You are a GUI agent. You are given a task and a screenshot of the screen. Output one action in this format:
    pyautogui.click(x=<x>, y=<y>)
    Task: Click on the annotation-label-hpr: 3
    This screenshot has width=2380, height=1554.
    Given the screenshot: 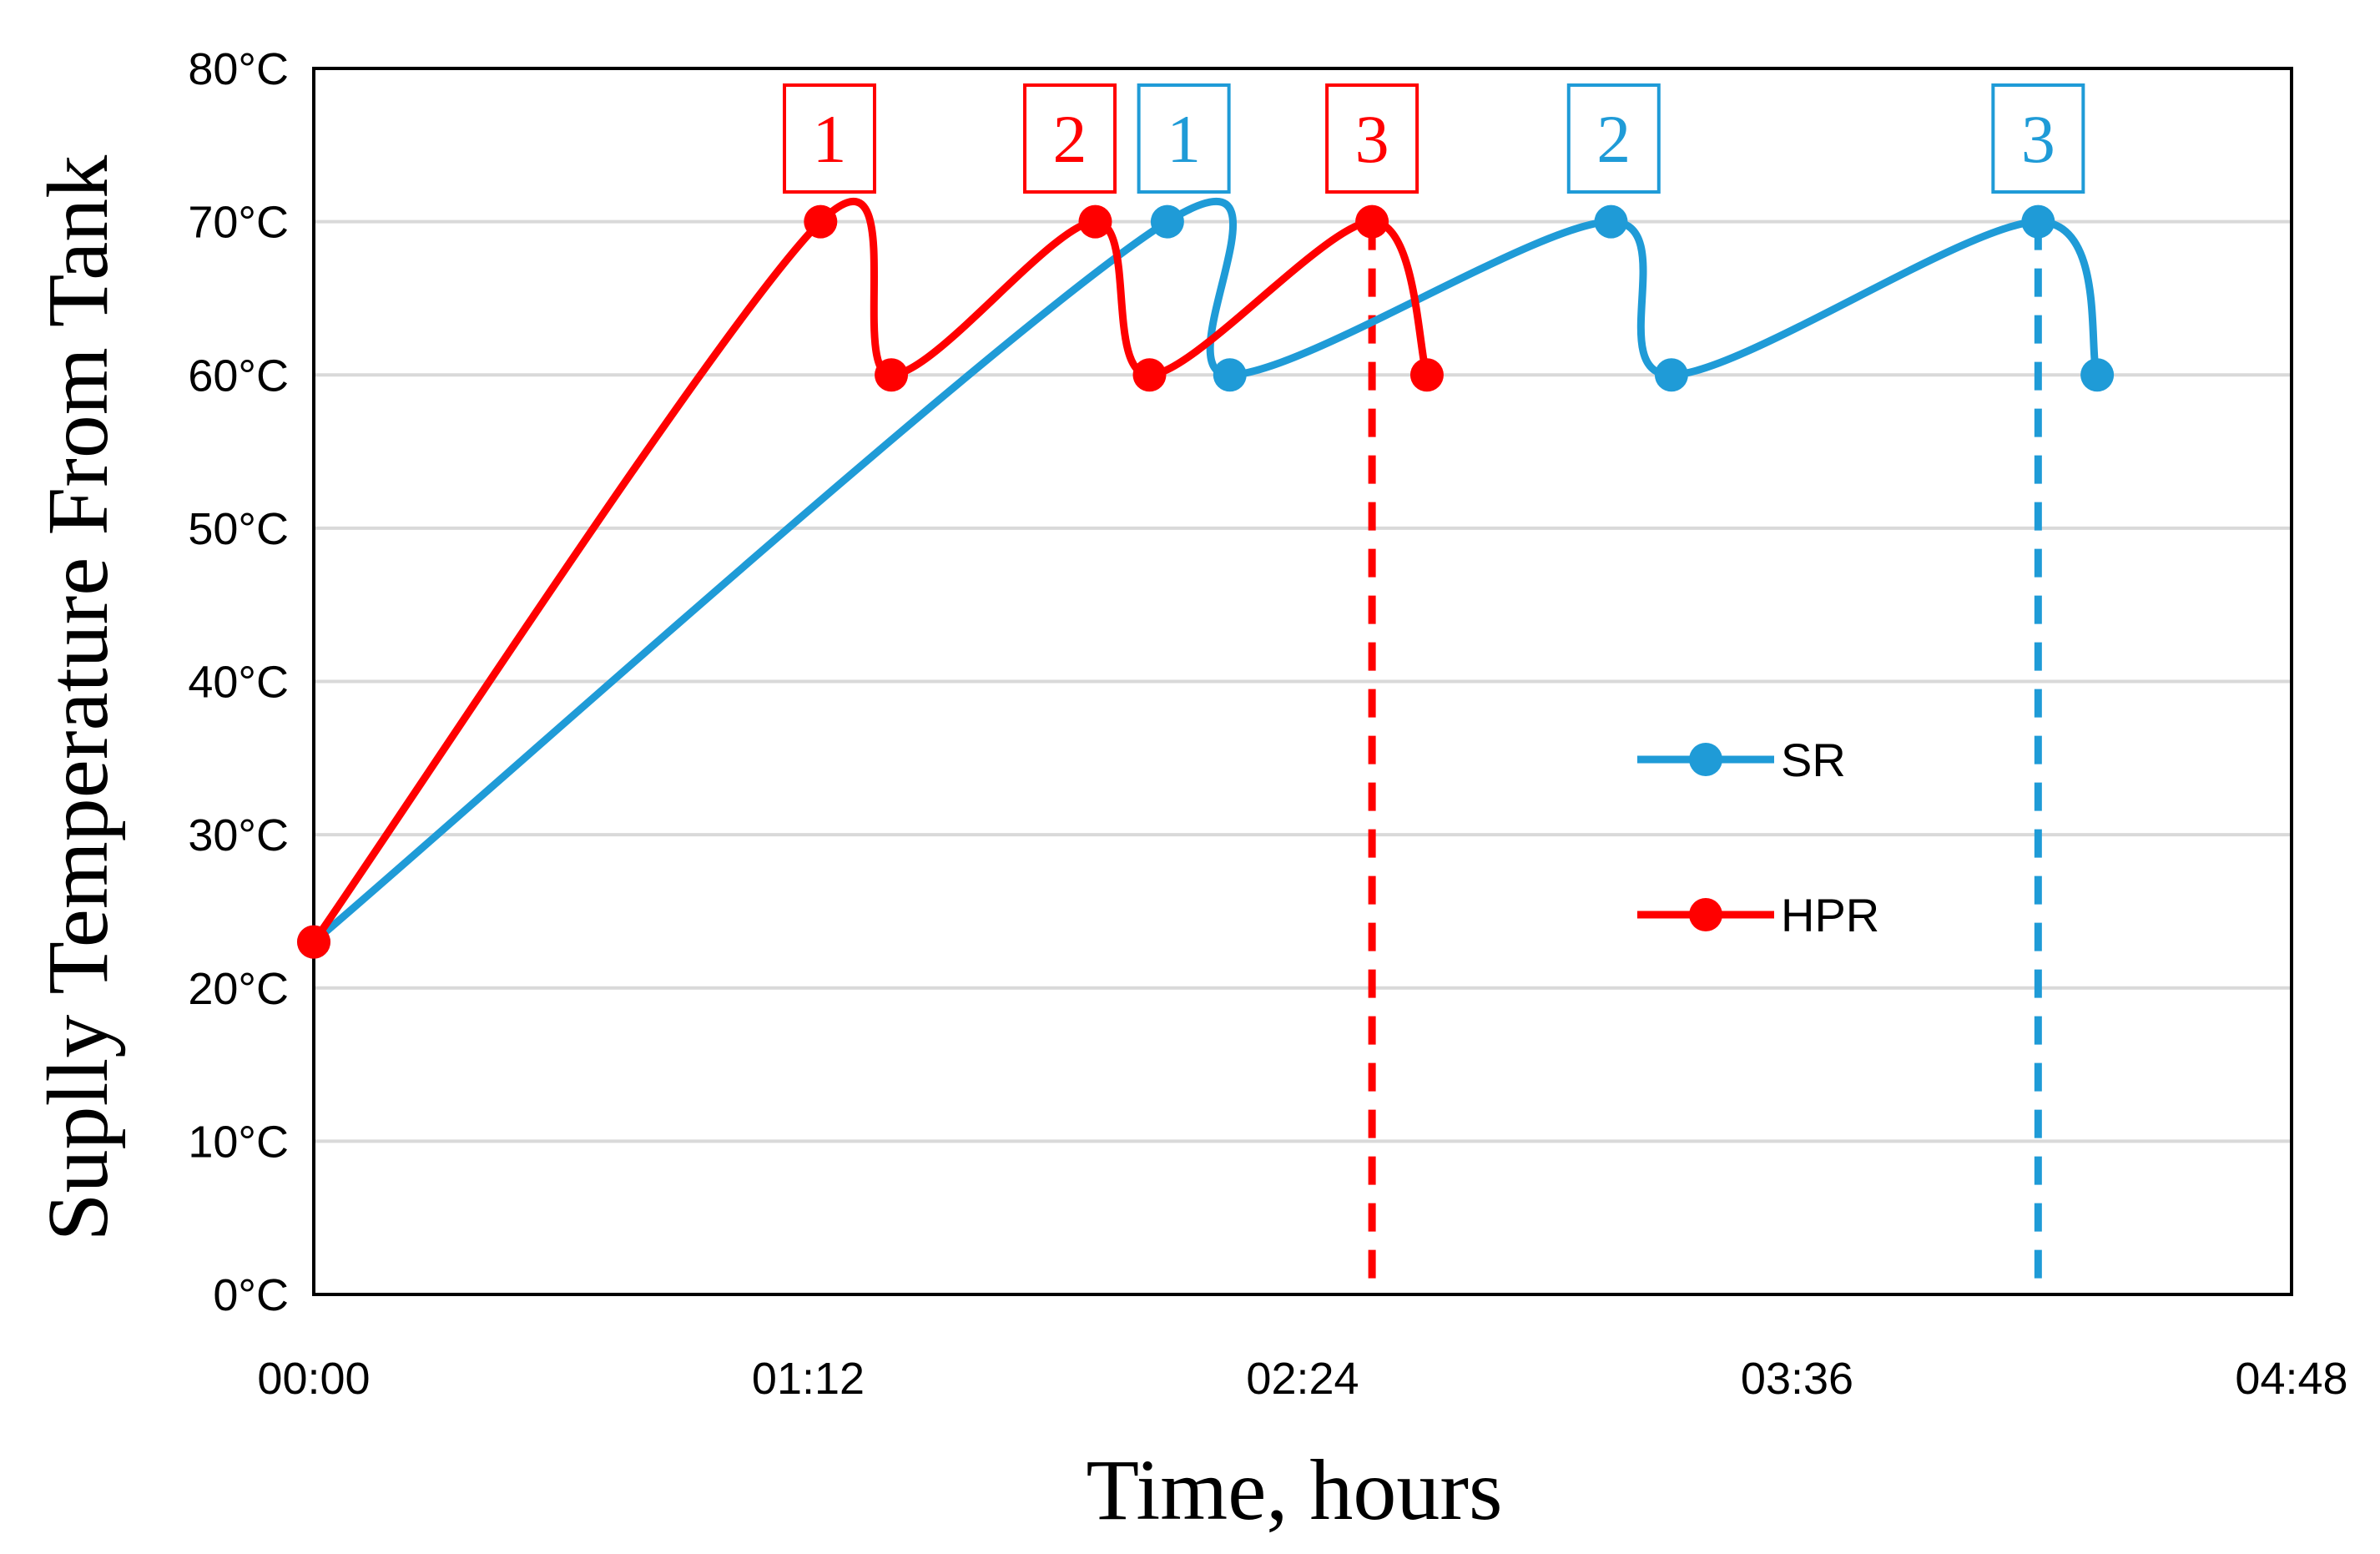 What is the action you would take?
    pyautogui.click(x=1372, y=139)
    